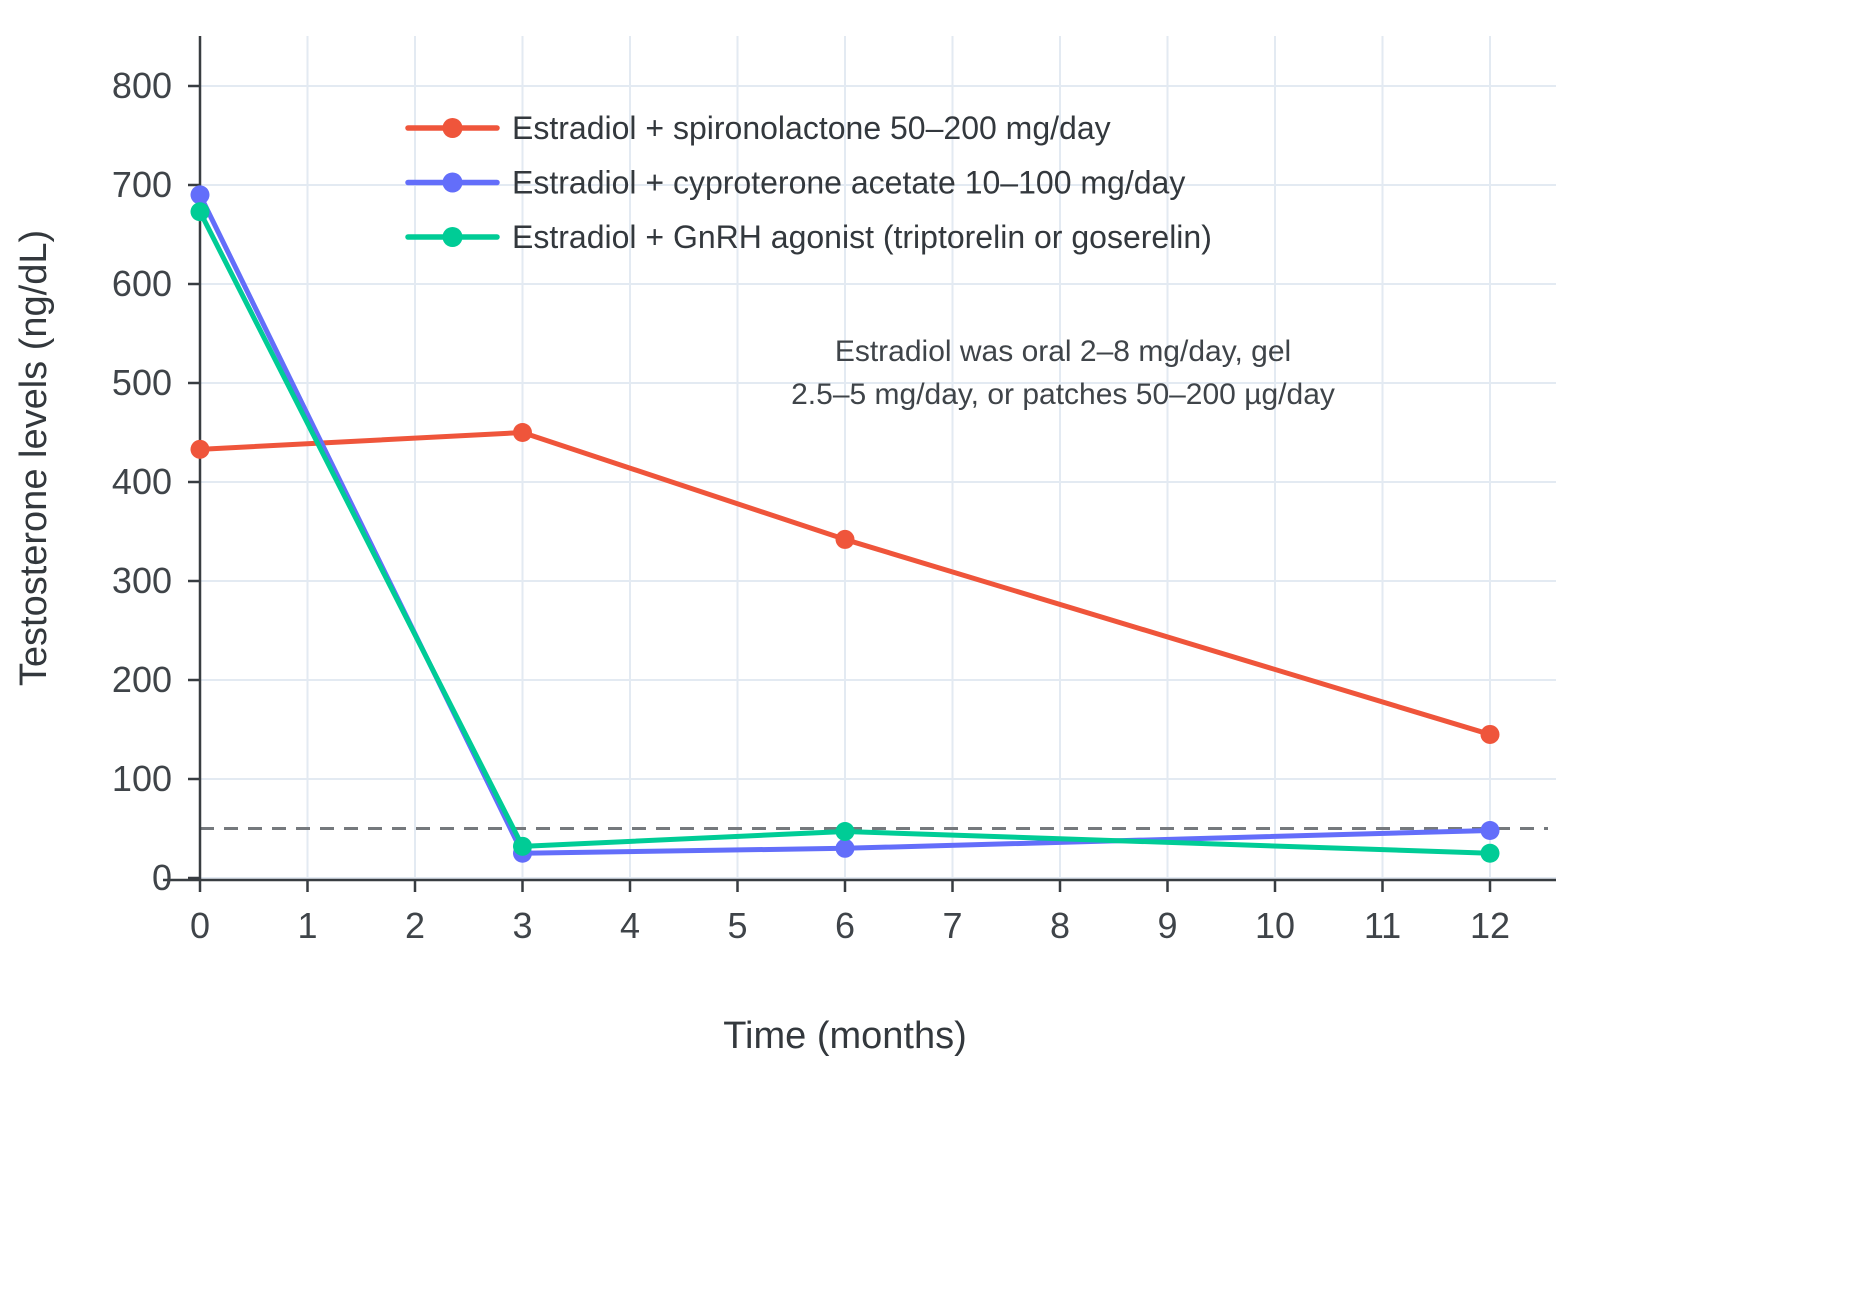 The height and width of the screenshot is (1289, 1856). What do you see at coordinates (522, 925) in the screenshot?
I see `x-tick-label: 3` at bounding box center [522, 925].